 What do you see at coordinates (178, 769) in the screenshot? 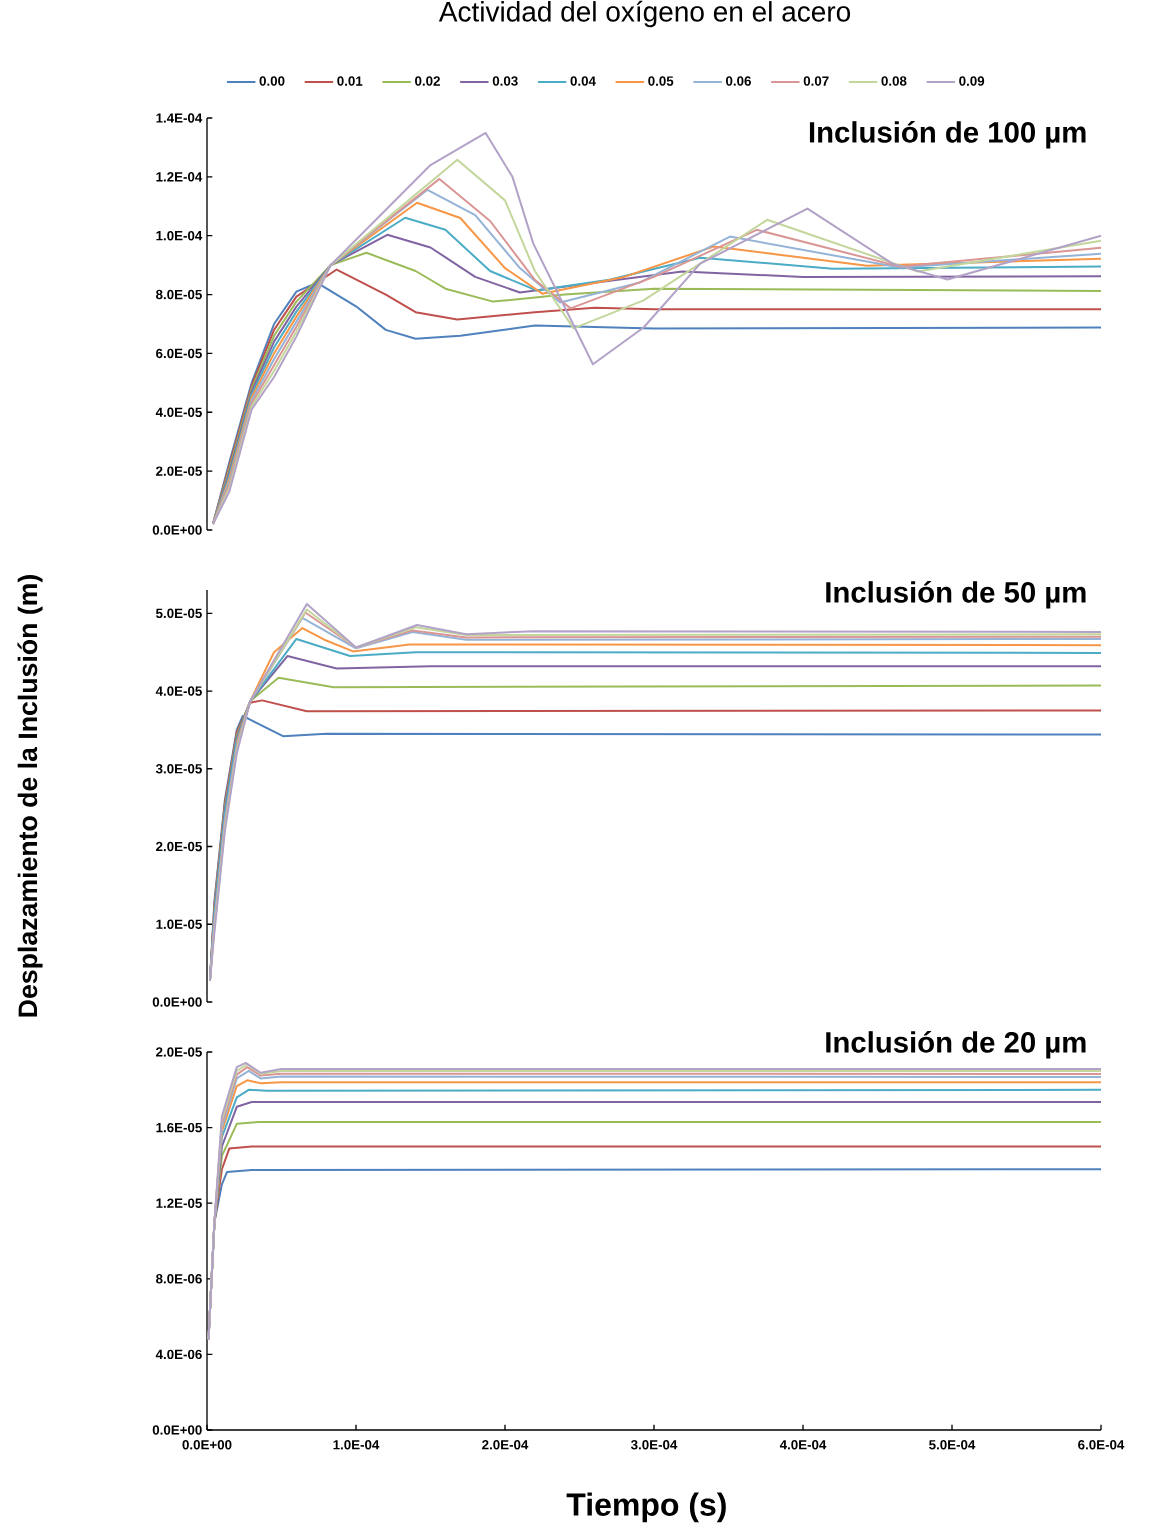
I see `y-tick-label: 3.0E-05` at bounding box center [178, 769].